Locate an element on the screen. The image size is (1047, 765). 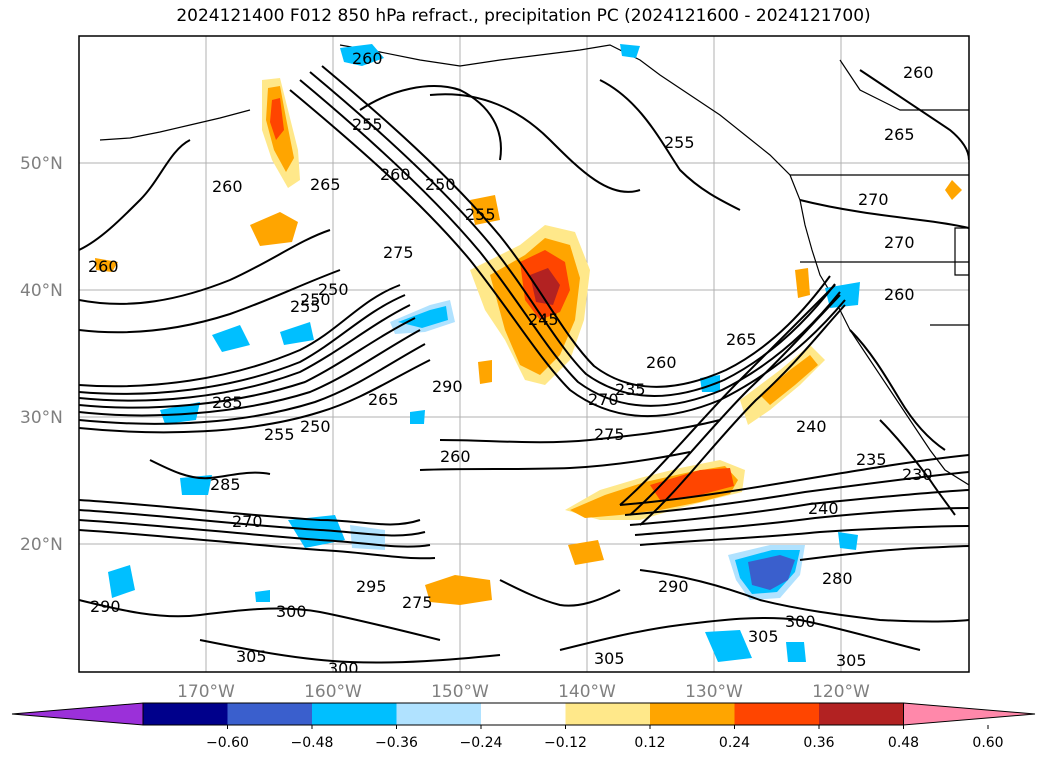
longitude-labels: 170°W 160°W 150°W 140°W 130°W 120°W is located at coordinates (523, 692).